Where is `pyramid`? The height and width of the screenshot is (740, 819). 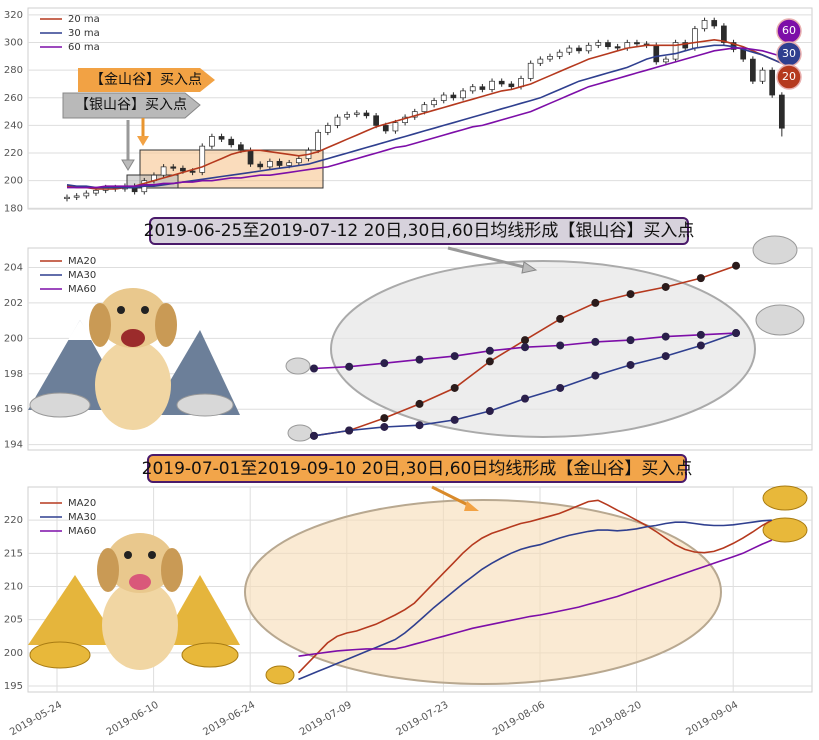 pyramid is located at coordinates (200, 610).